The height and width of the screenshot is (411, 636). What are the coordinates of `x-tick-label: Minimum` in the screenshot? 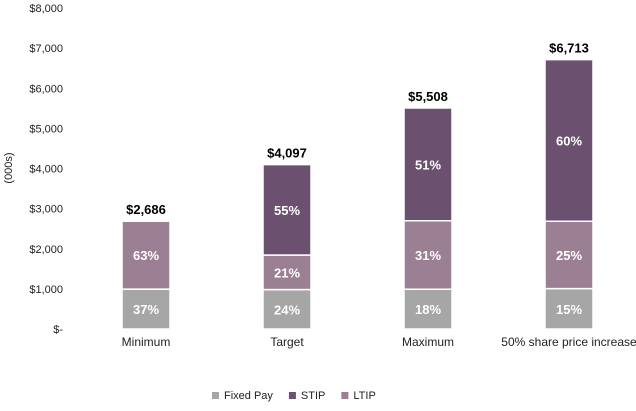 It's located at (146, 342).